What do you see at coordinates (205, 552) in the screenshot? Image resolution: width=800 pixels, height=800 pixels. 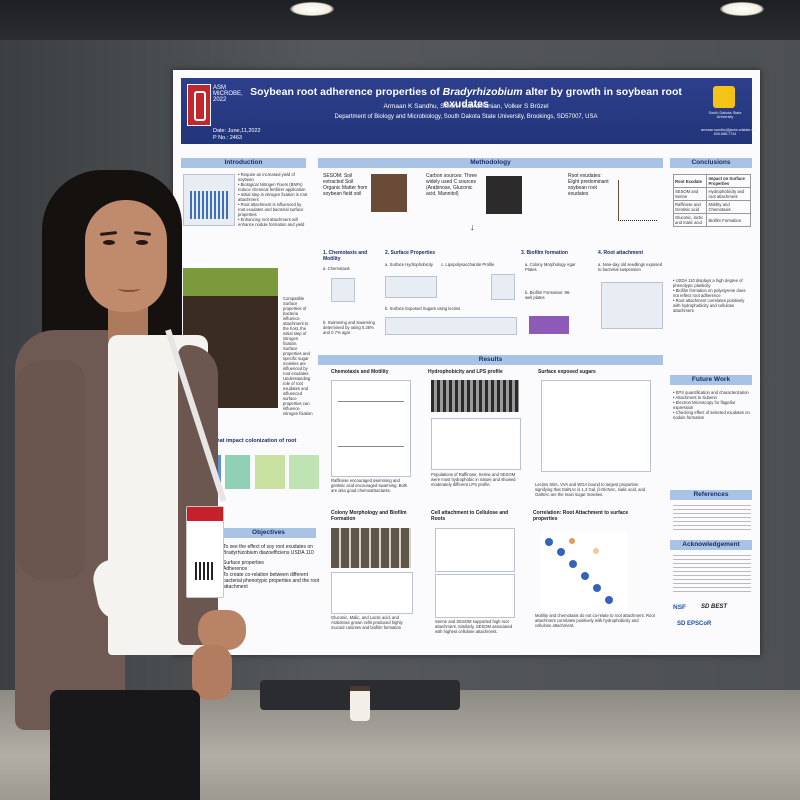 I see `name-badge` at bounding box center [205, 552].